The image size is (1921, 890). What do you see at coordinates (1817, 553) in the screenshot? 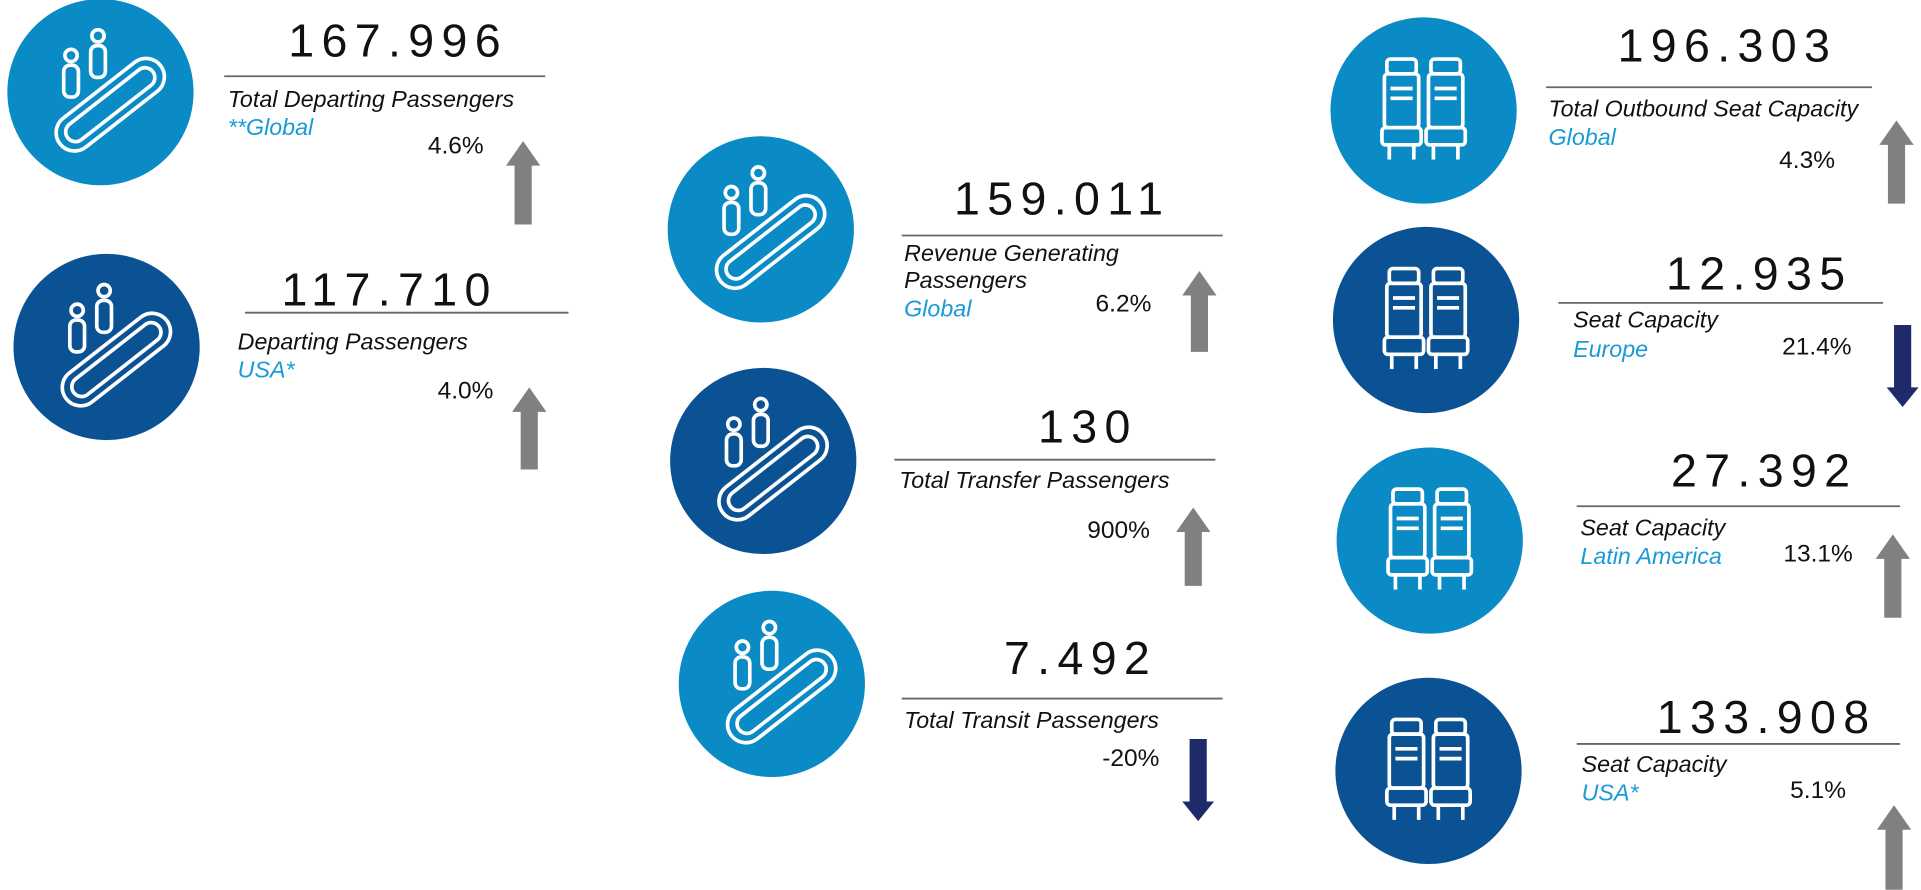
I see `kpi-change: 13.1%` at bounding box center [1817, 553].